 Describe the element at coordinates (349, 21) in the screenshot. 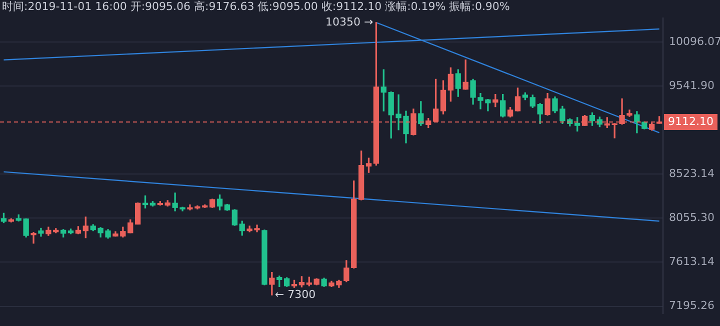

I see `annotation: 10350 →` at that location.